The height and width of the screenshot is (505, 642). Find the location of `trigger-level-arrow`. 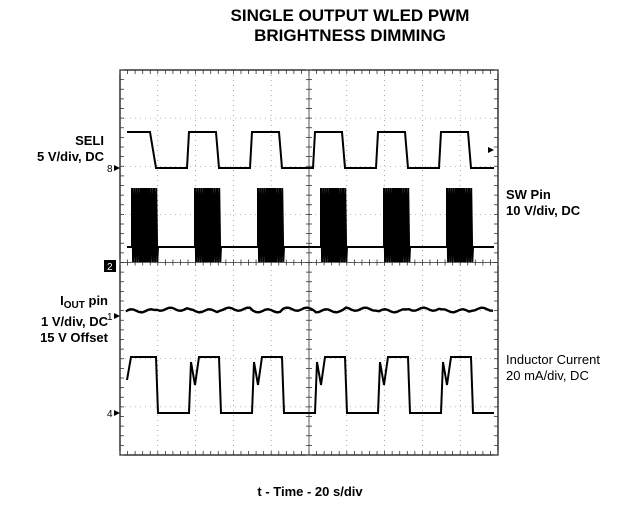

trigger-level-arrow is located at coordinates (491, 150).